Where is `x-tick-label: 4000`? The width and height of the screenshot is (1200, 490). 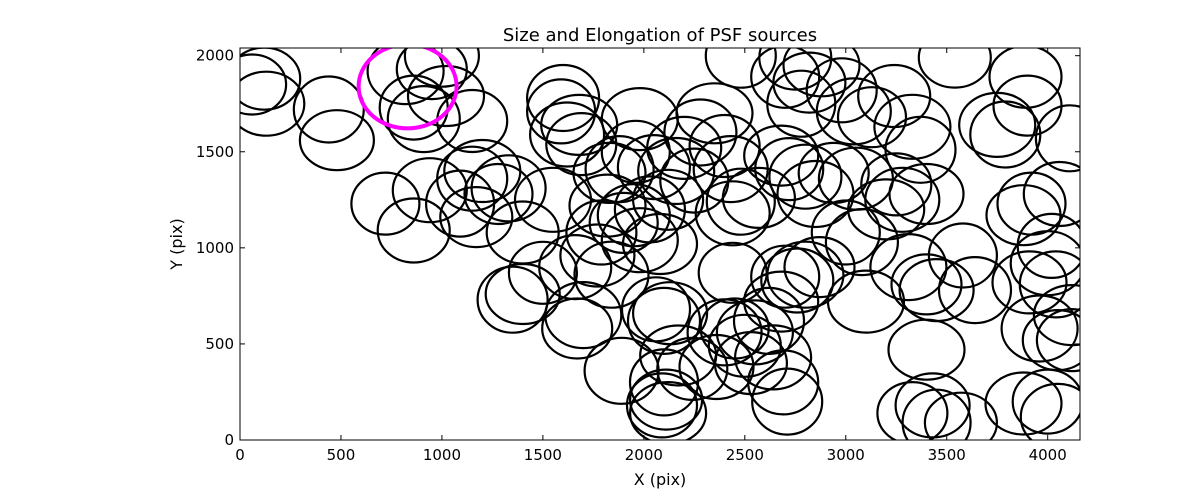 x-tick-label: 4000 is located at coordinates (1048, 455).